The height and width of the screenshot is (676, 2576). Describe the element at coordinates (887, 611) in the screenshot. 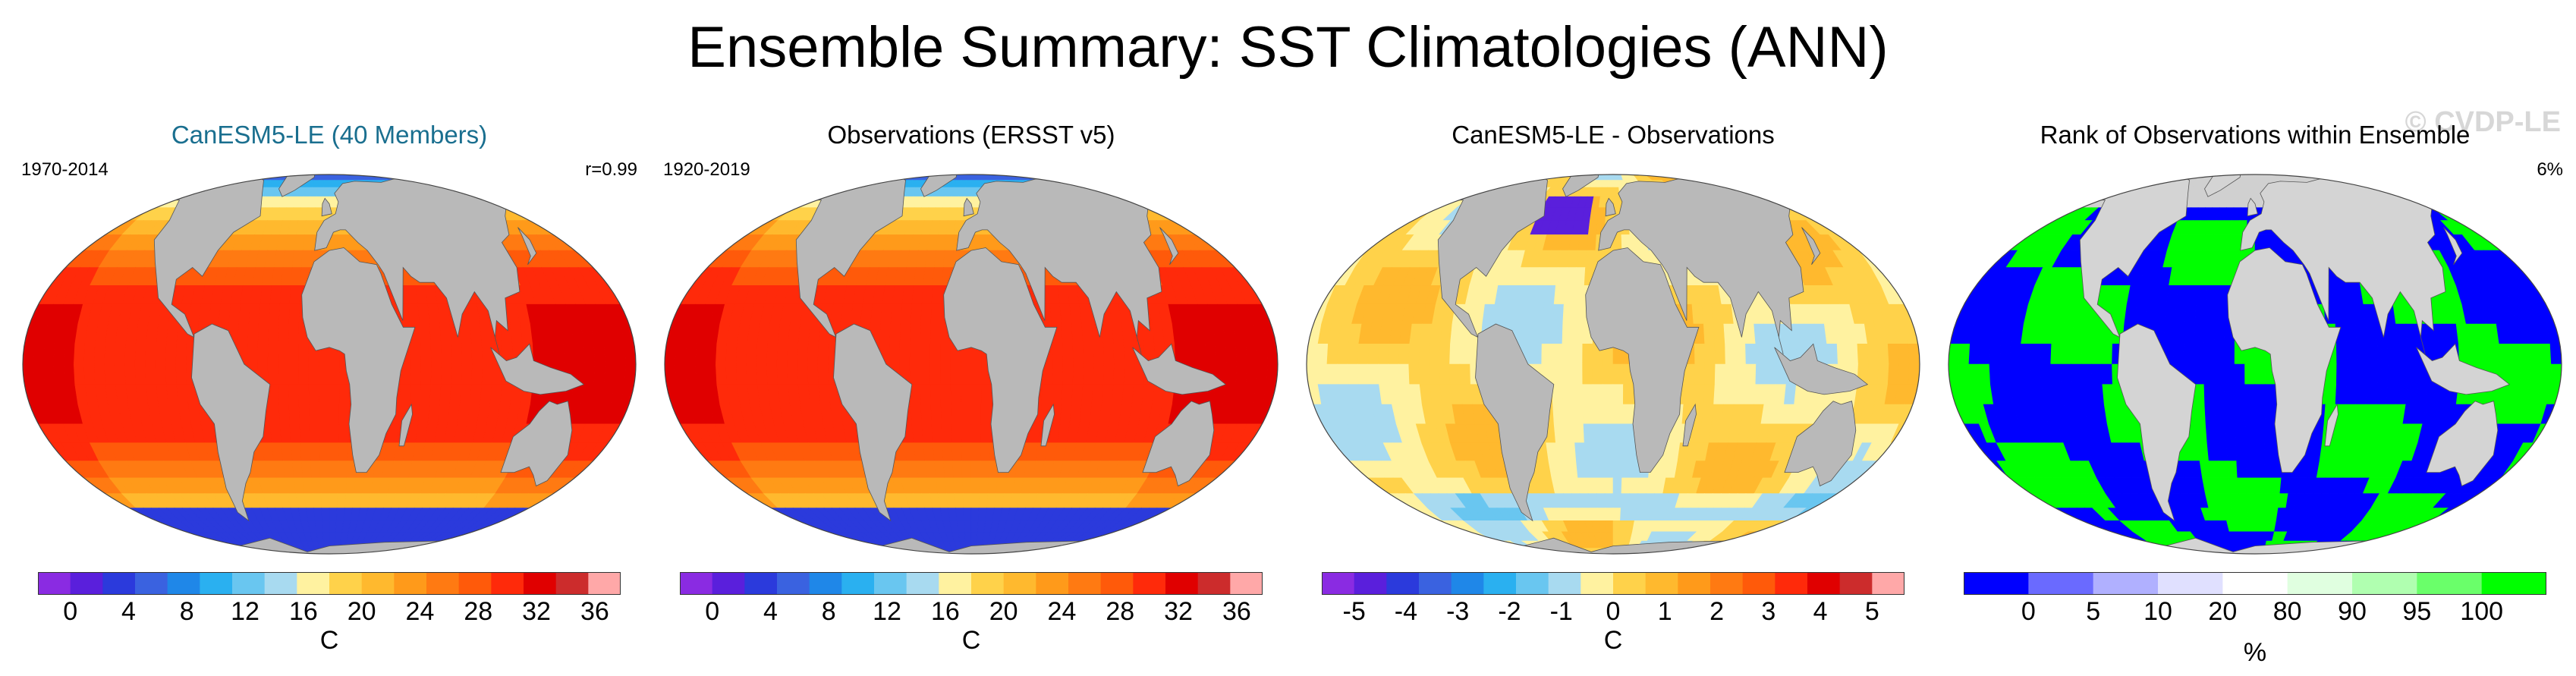

I see `colorbar-tick-label: 12` at that location.